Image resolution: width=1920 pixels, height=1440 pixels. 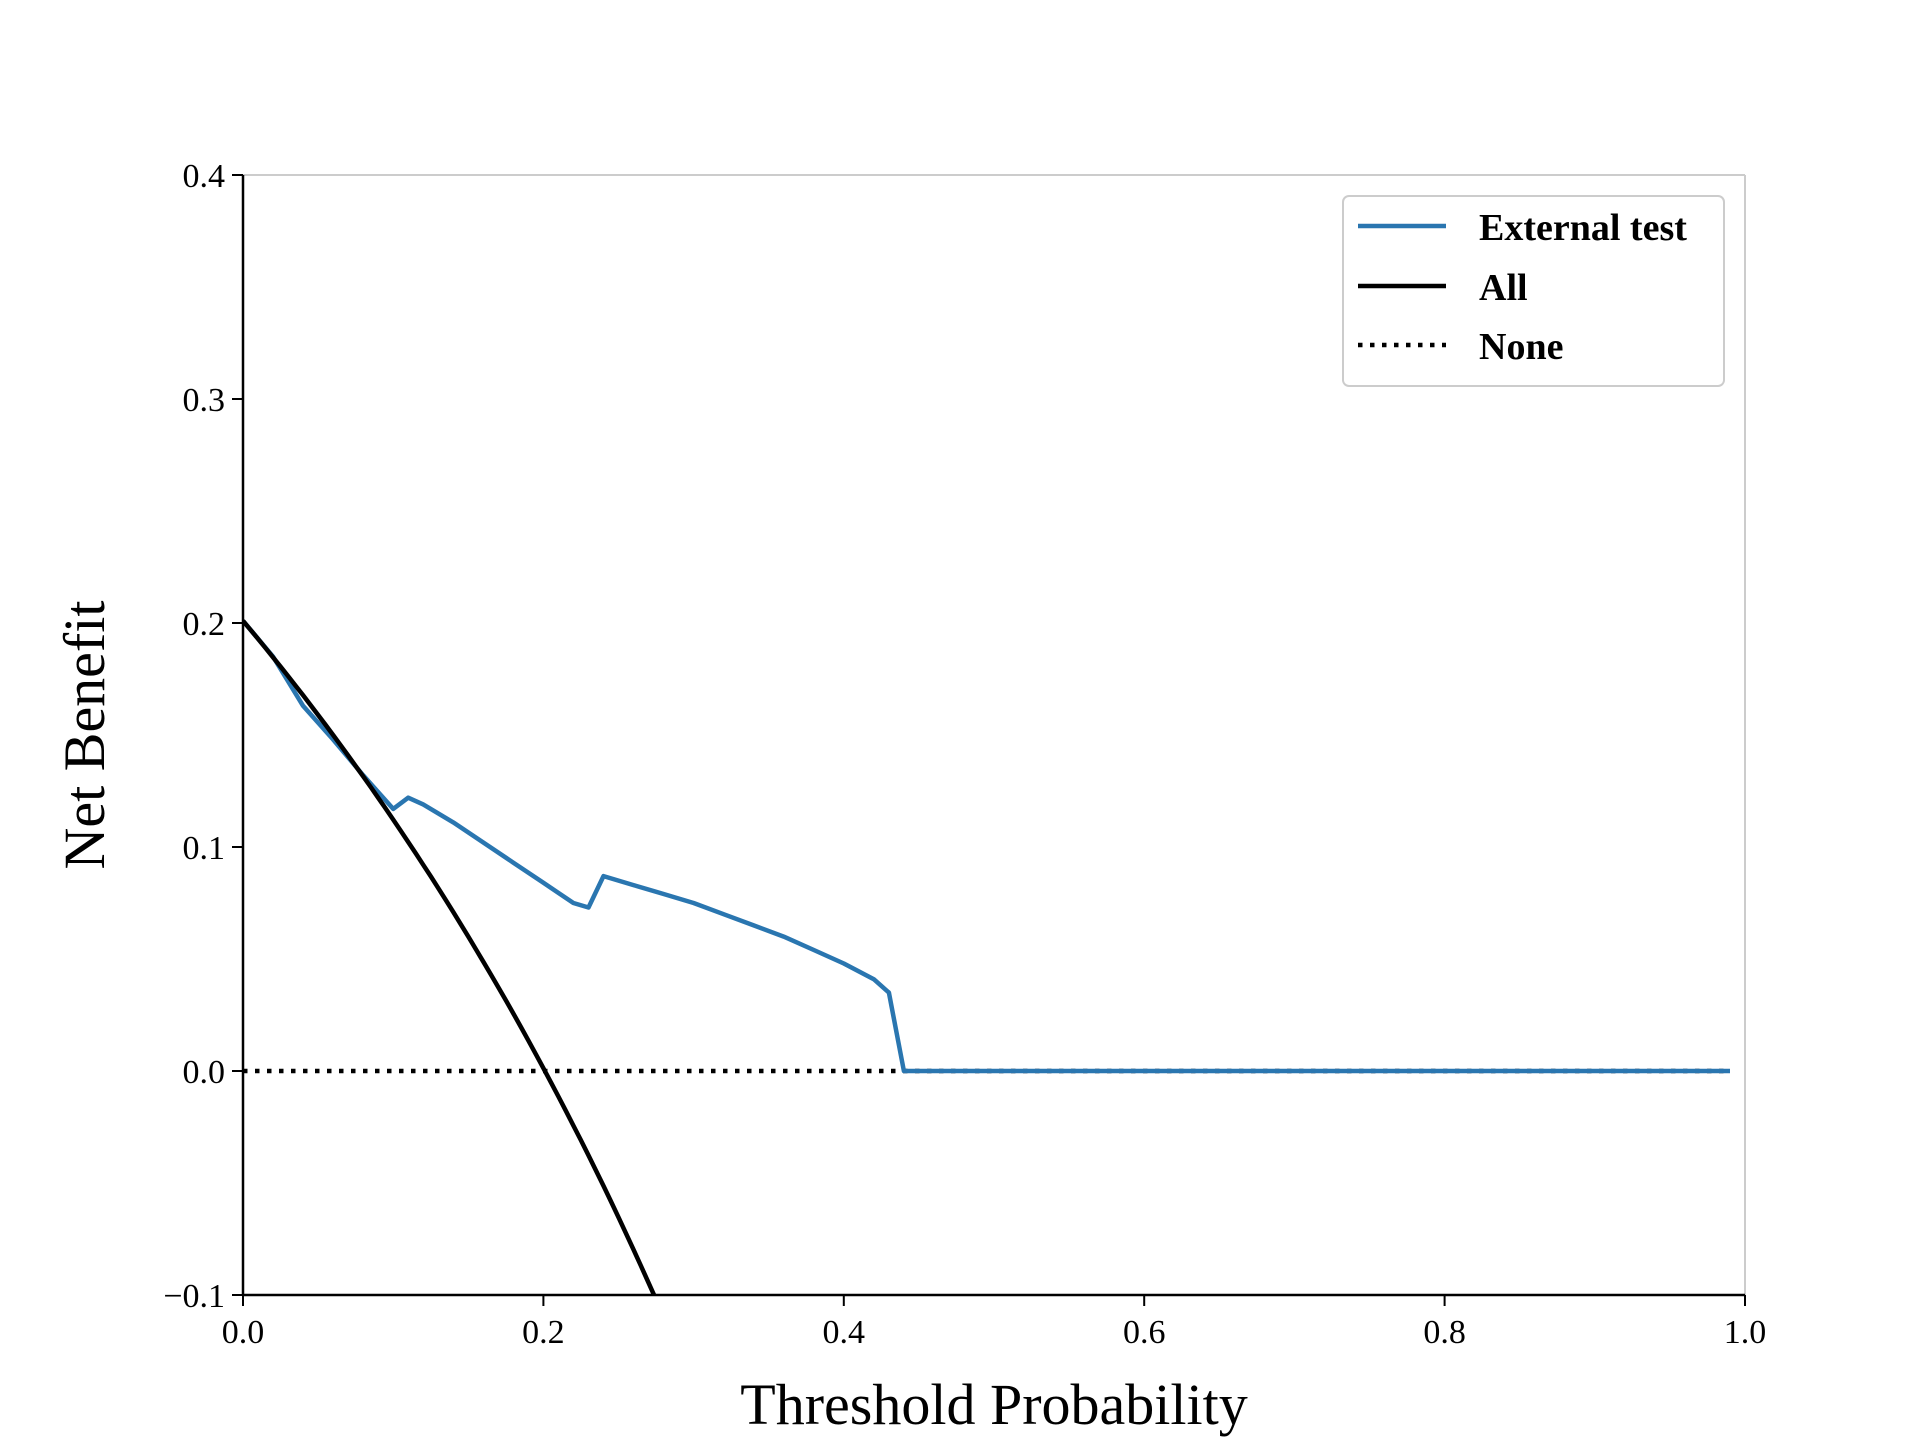 What do you see at coordinates (84, 735) in the screenshot?
I see `y-axis-title: Net Benefit` at bounding box center [84, 735].